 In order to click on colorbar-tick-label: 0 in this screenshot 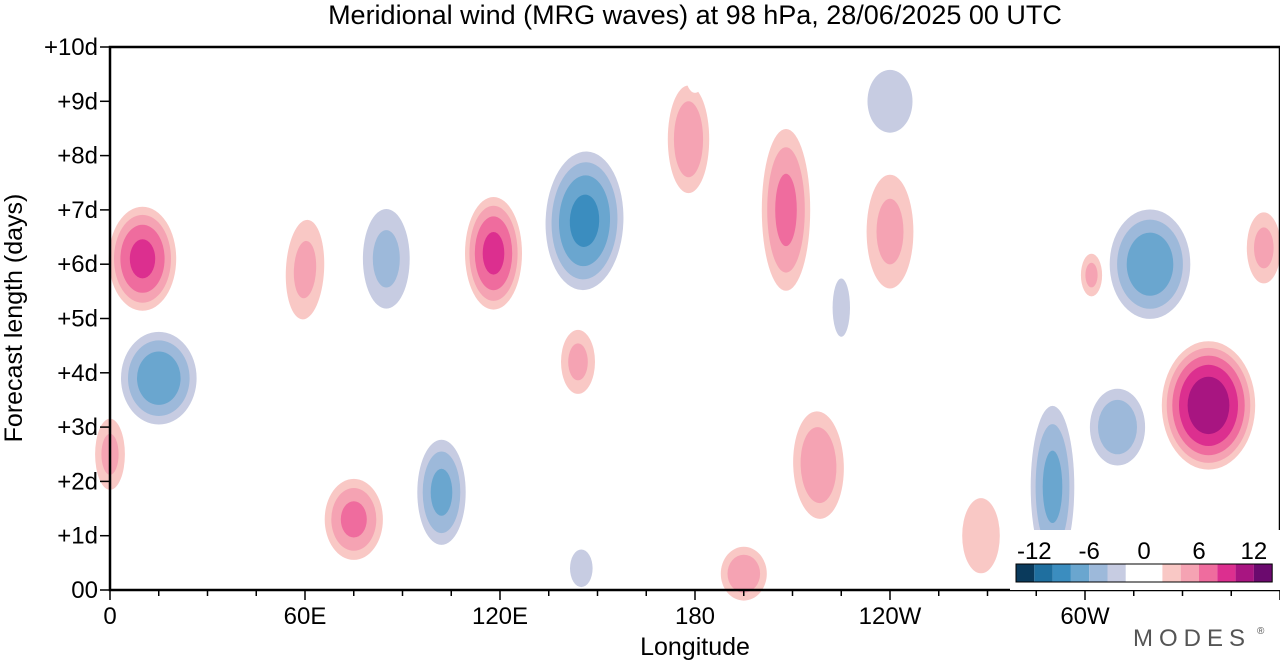, I will do `click(1143, 551)`.